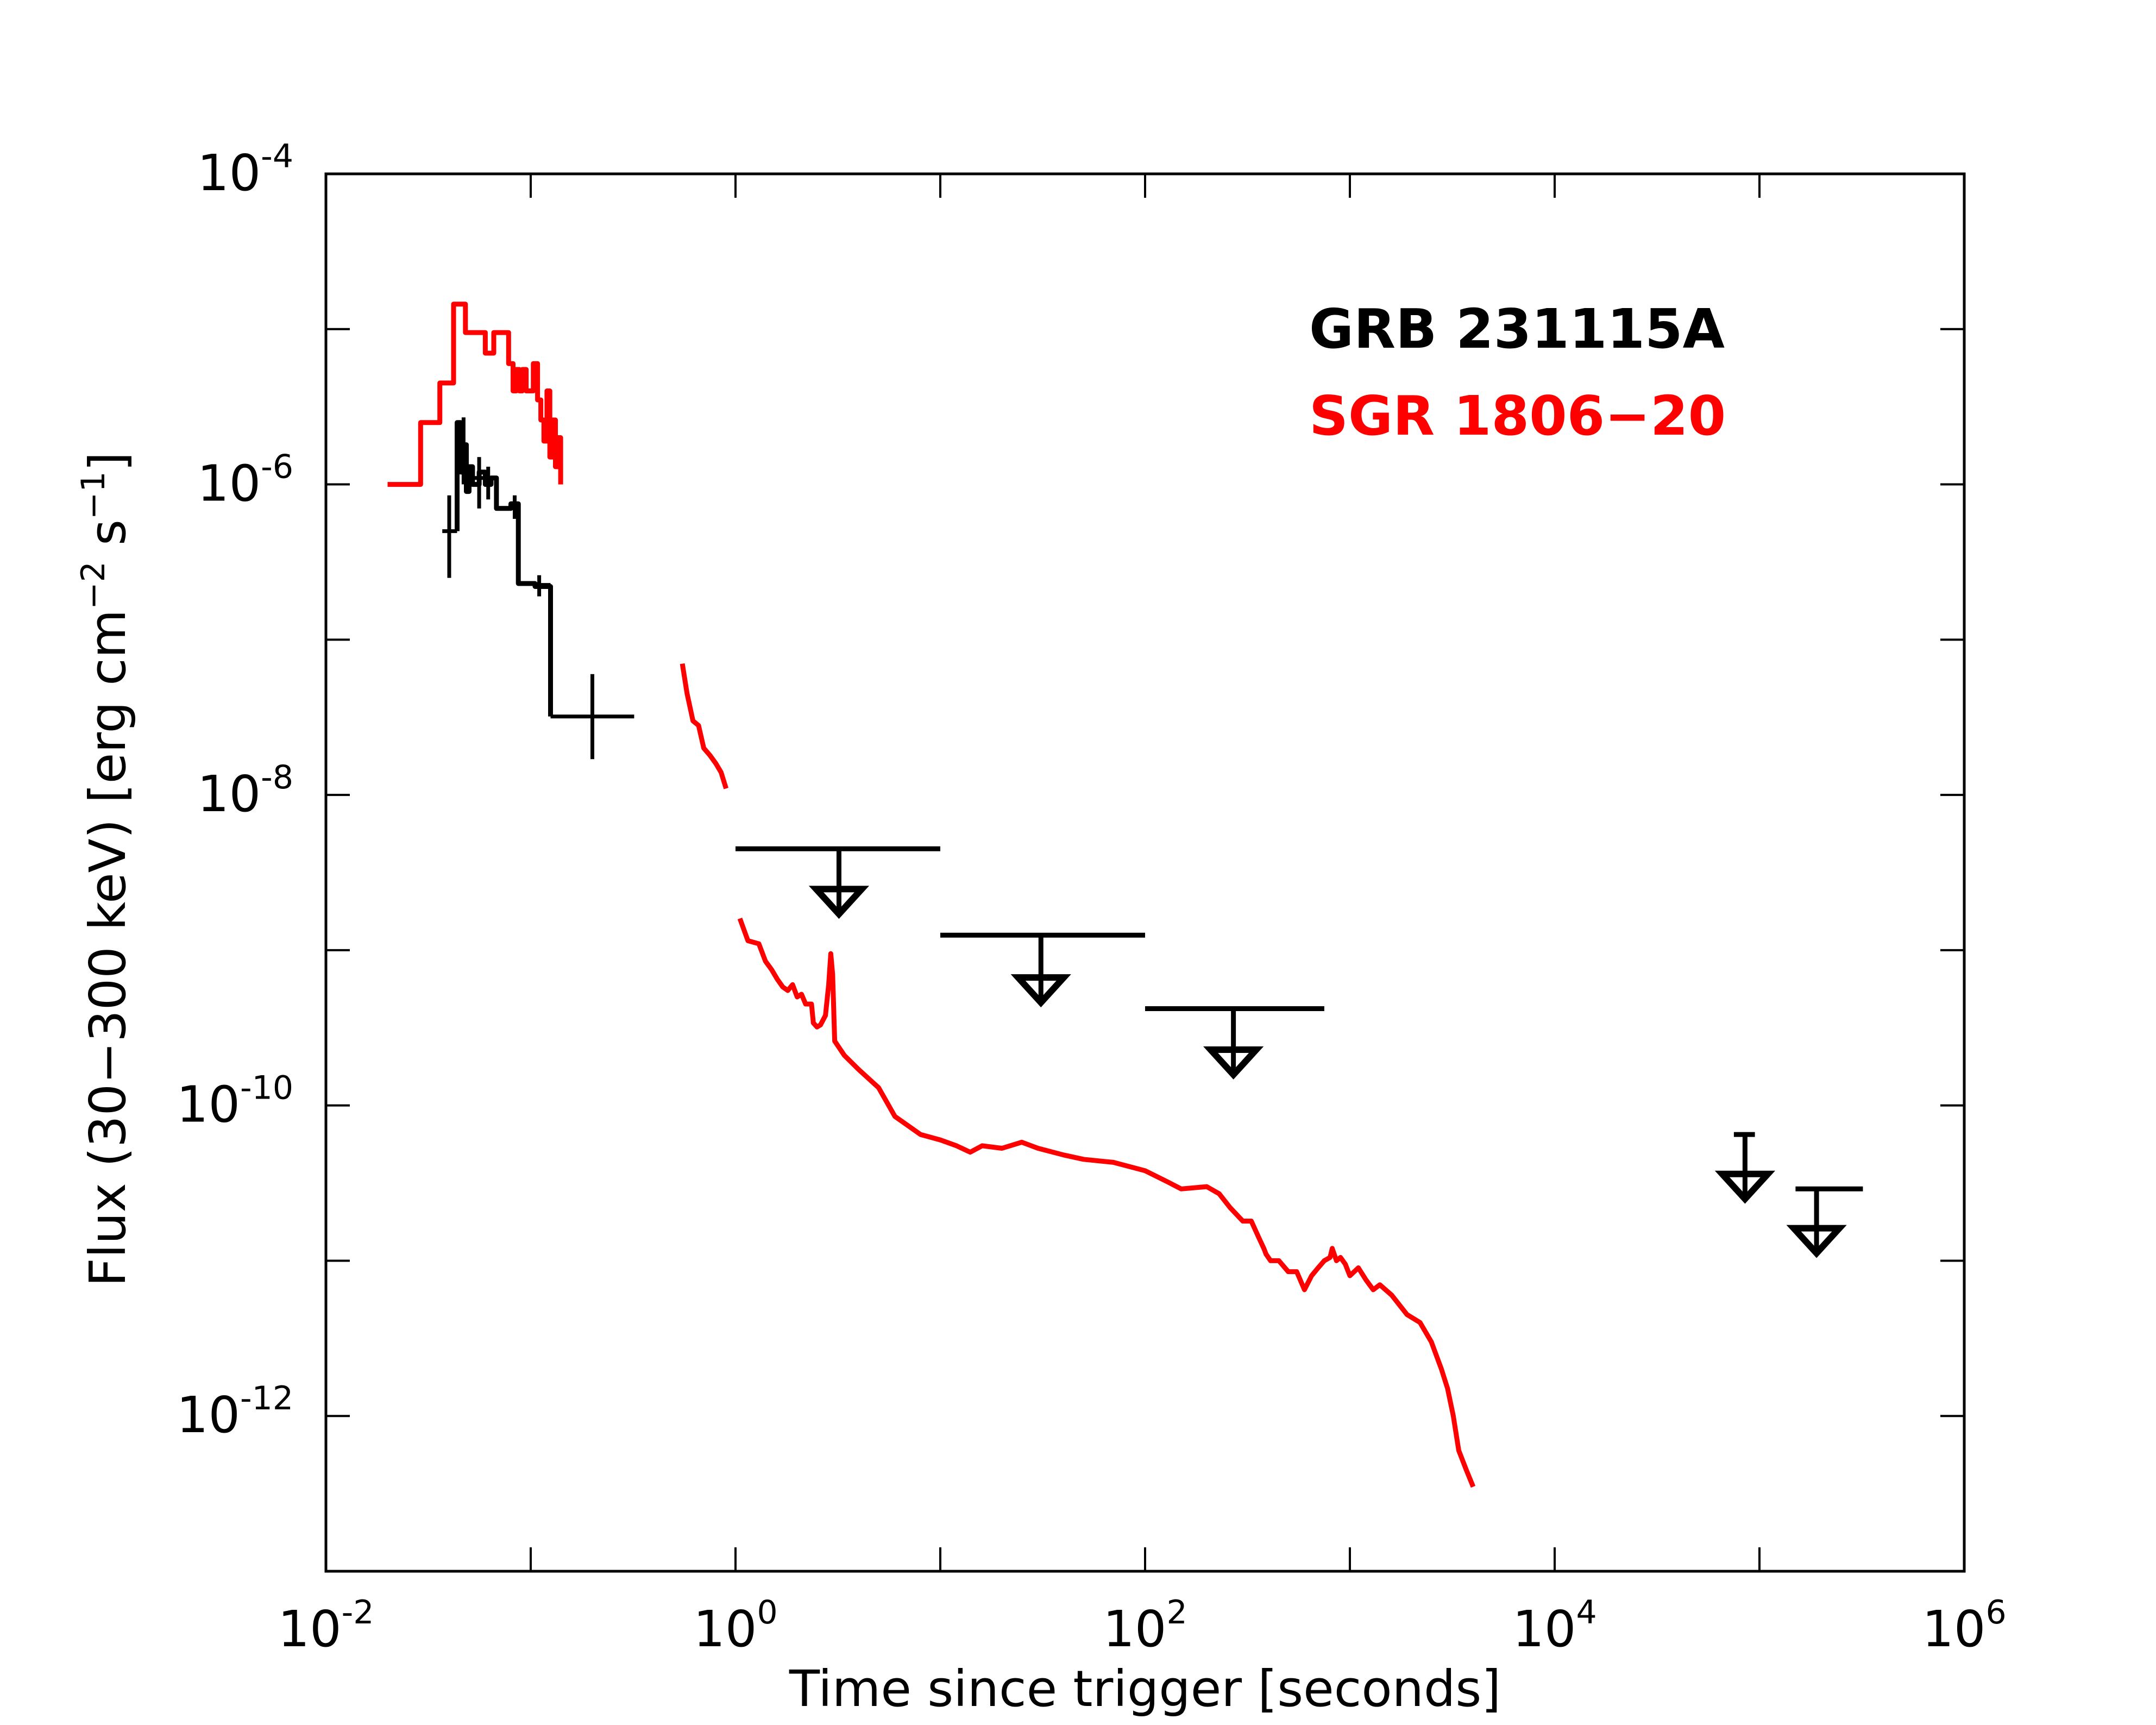  I want to click on x-tick-label: 10², so click(1145, 1626).